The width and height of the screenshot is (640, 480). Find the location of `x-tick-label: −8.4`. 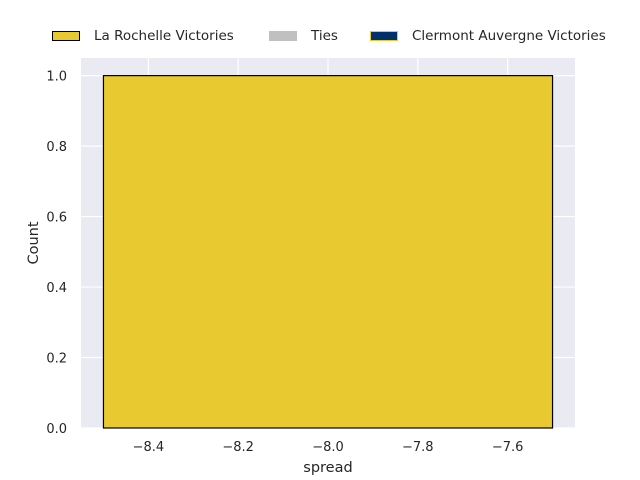

x-tick-label: −8.4 is located at coordinates (149, 447).